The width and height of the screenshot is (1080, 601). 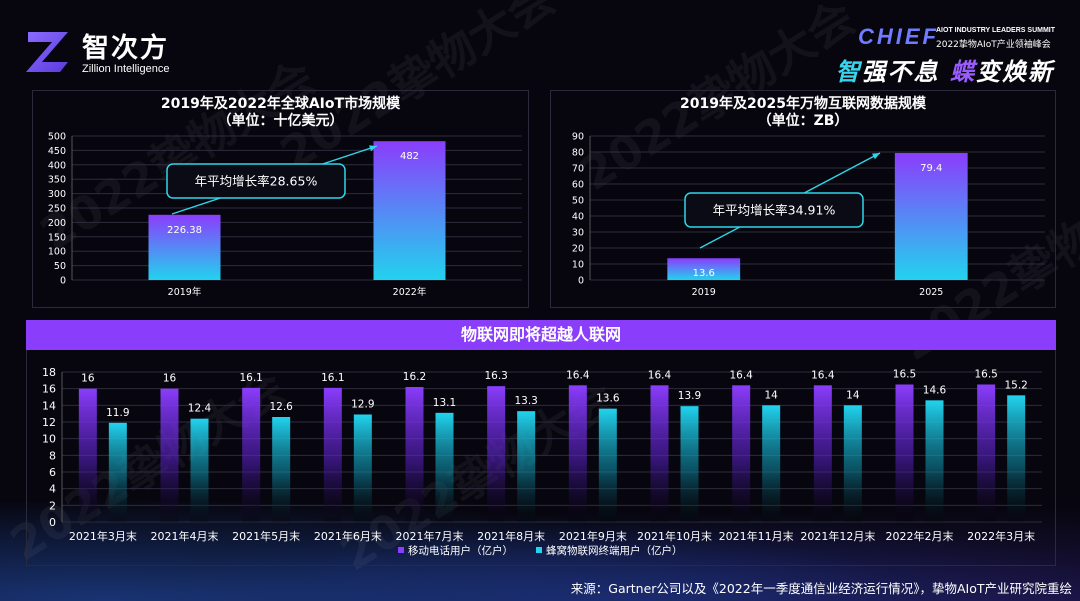 What do you see at coordinates (996, 30) in the screenshot?
I see `event-english: AIOT INDUSTRY LEADERS SUMMIT` at bounding box center [996, 30].